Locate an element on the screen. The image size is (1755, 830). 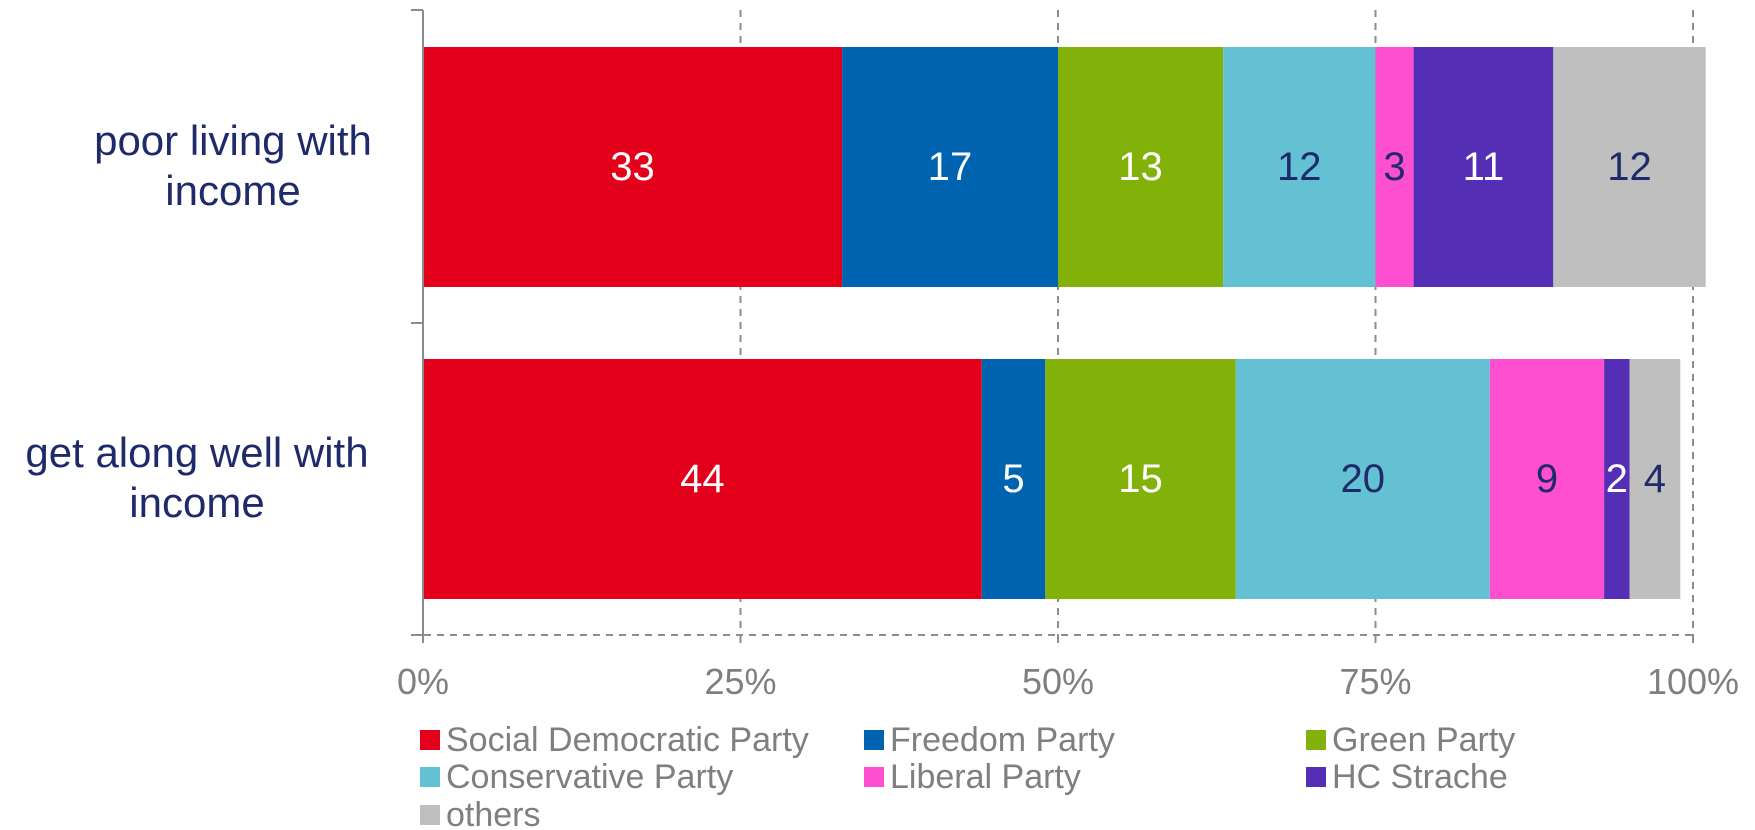
legend-label: Freedom Party is located at coordinates (1002, 740).